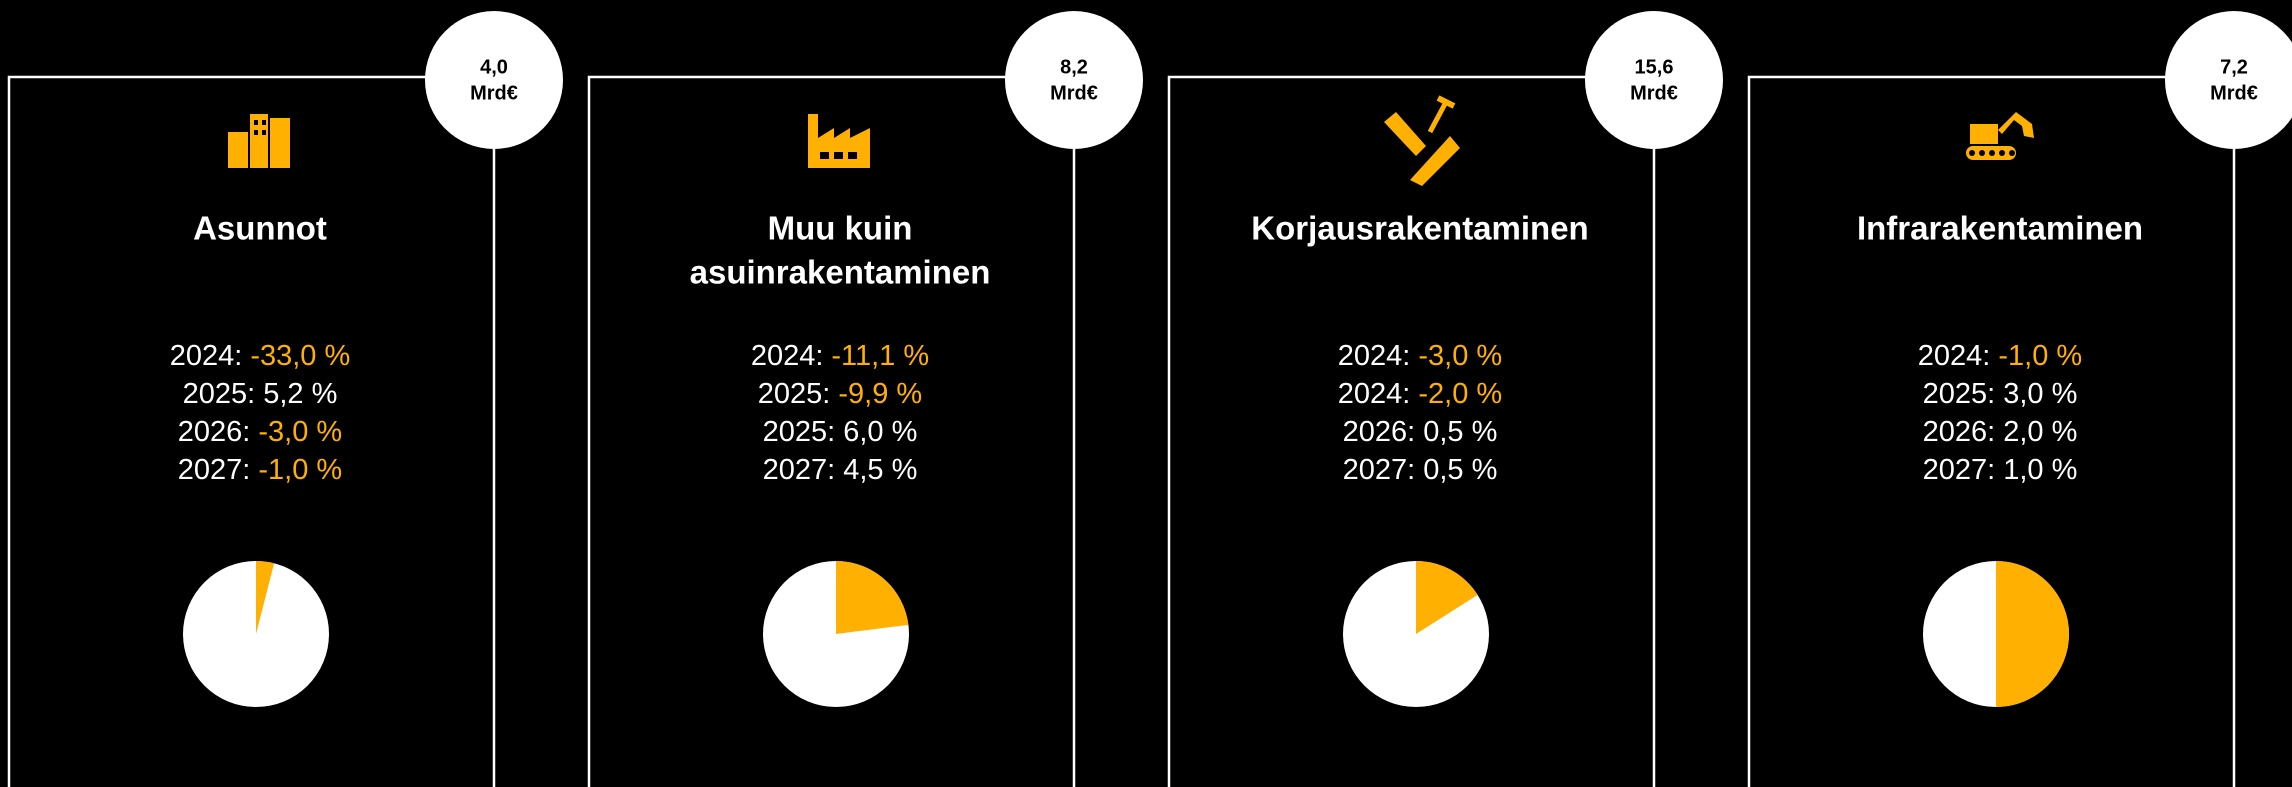 The width and height of the screenshot is (2292, 787). I want to click on stat-line: 2025: 3,0 %, so click(2000, 394).